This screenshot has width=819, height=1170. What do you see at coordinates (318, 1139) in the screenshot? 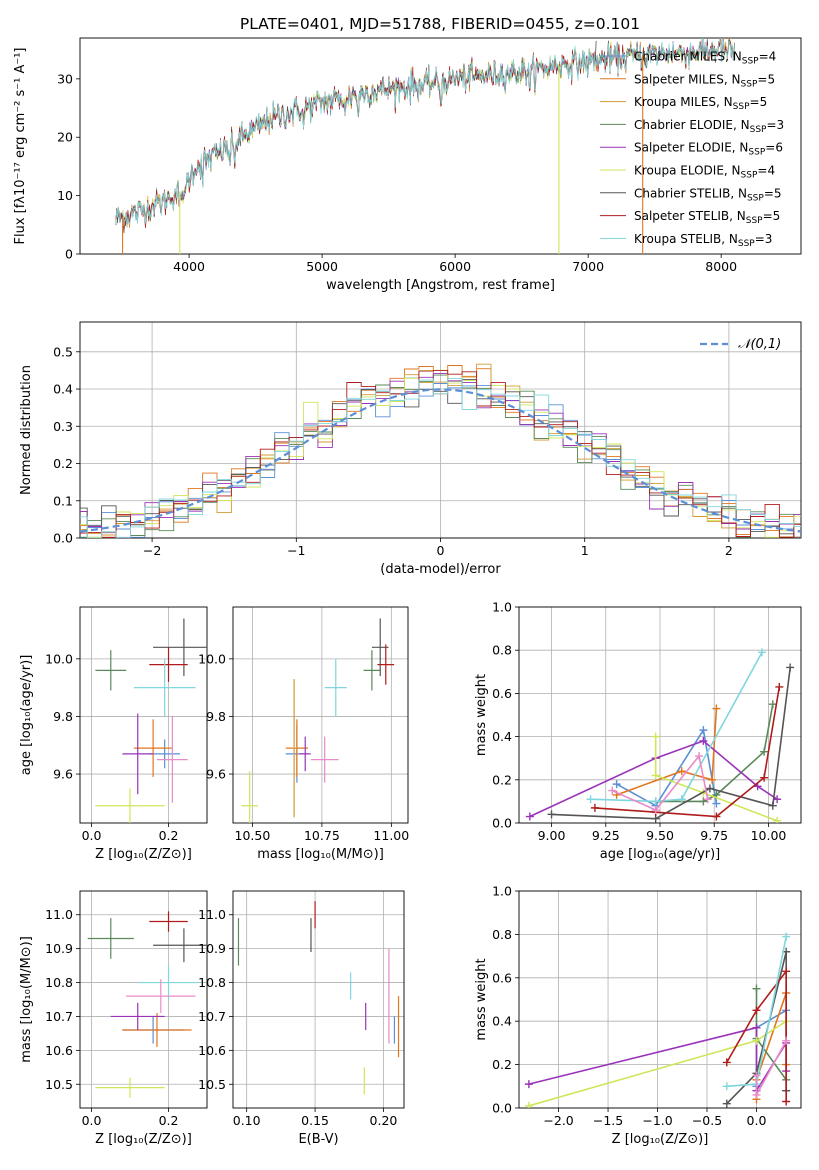
I see `mass-vs-EBV-xlabel: E(B-V)` at bounding box center [318, 1139].